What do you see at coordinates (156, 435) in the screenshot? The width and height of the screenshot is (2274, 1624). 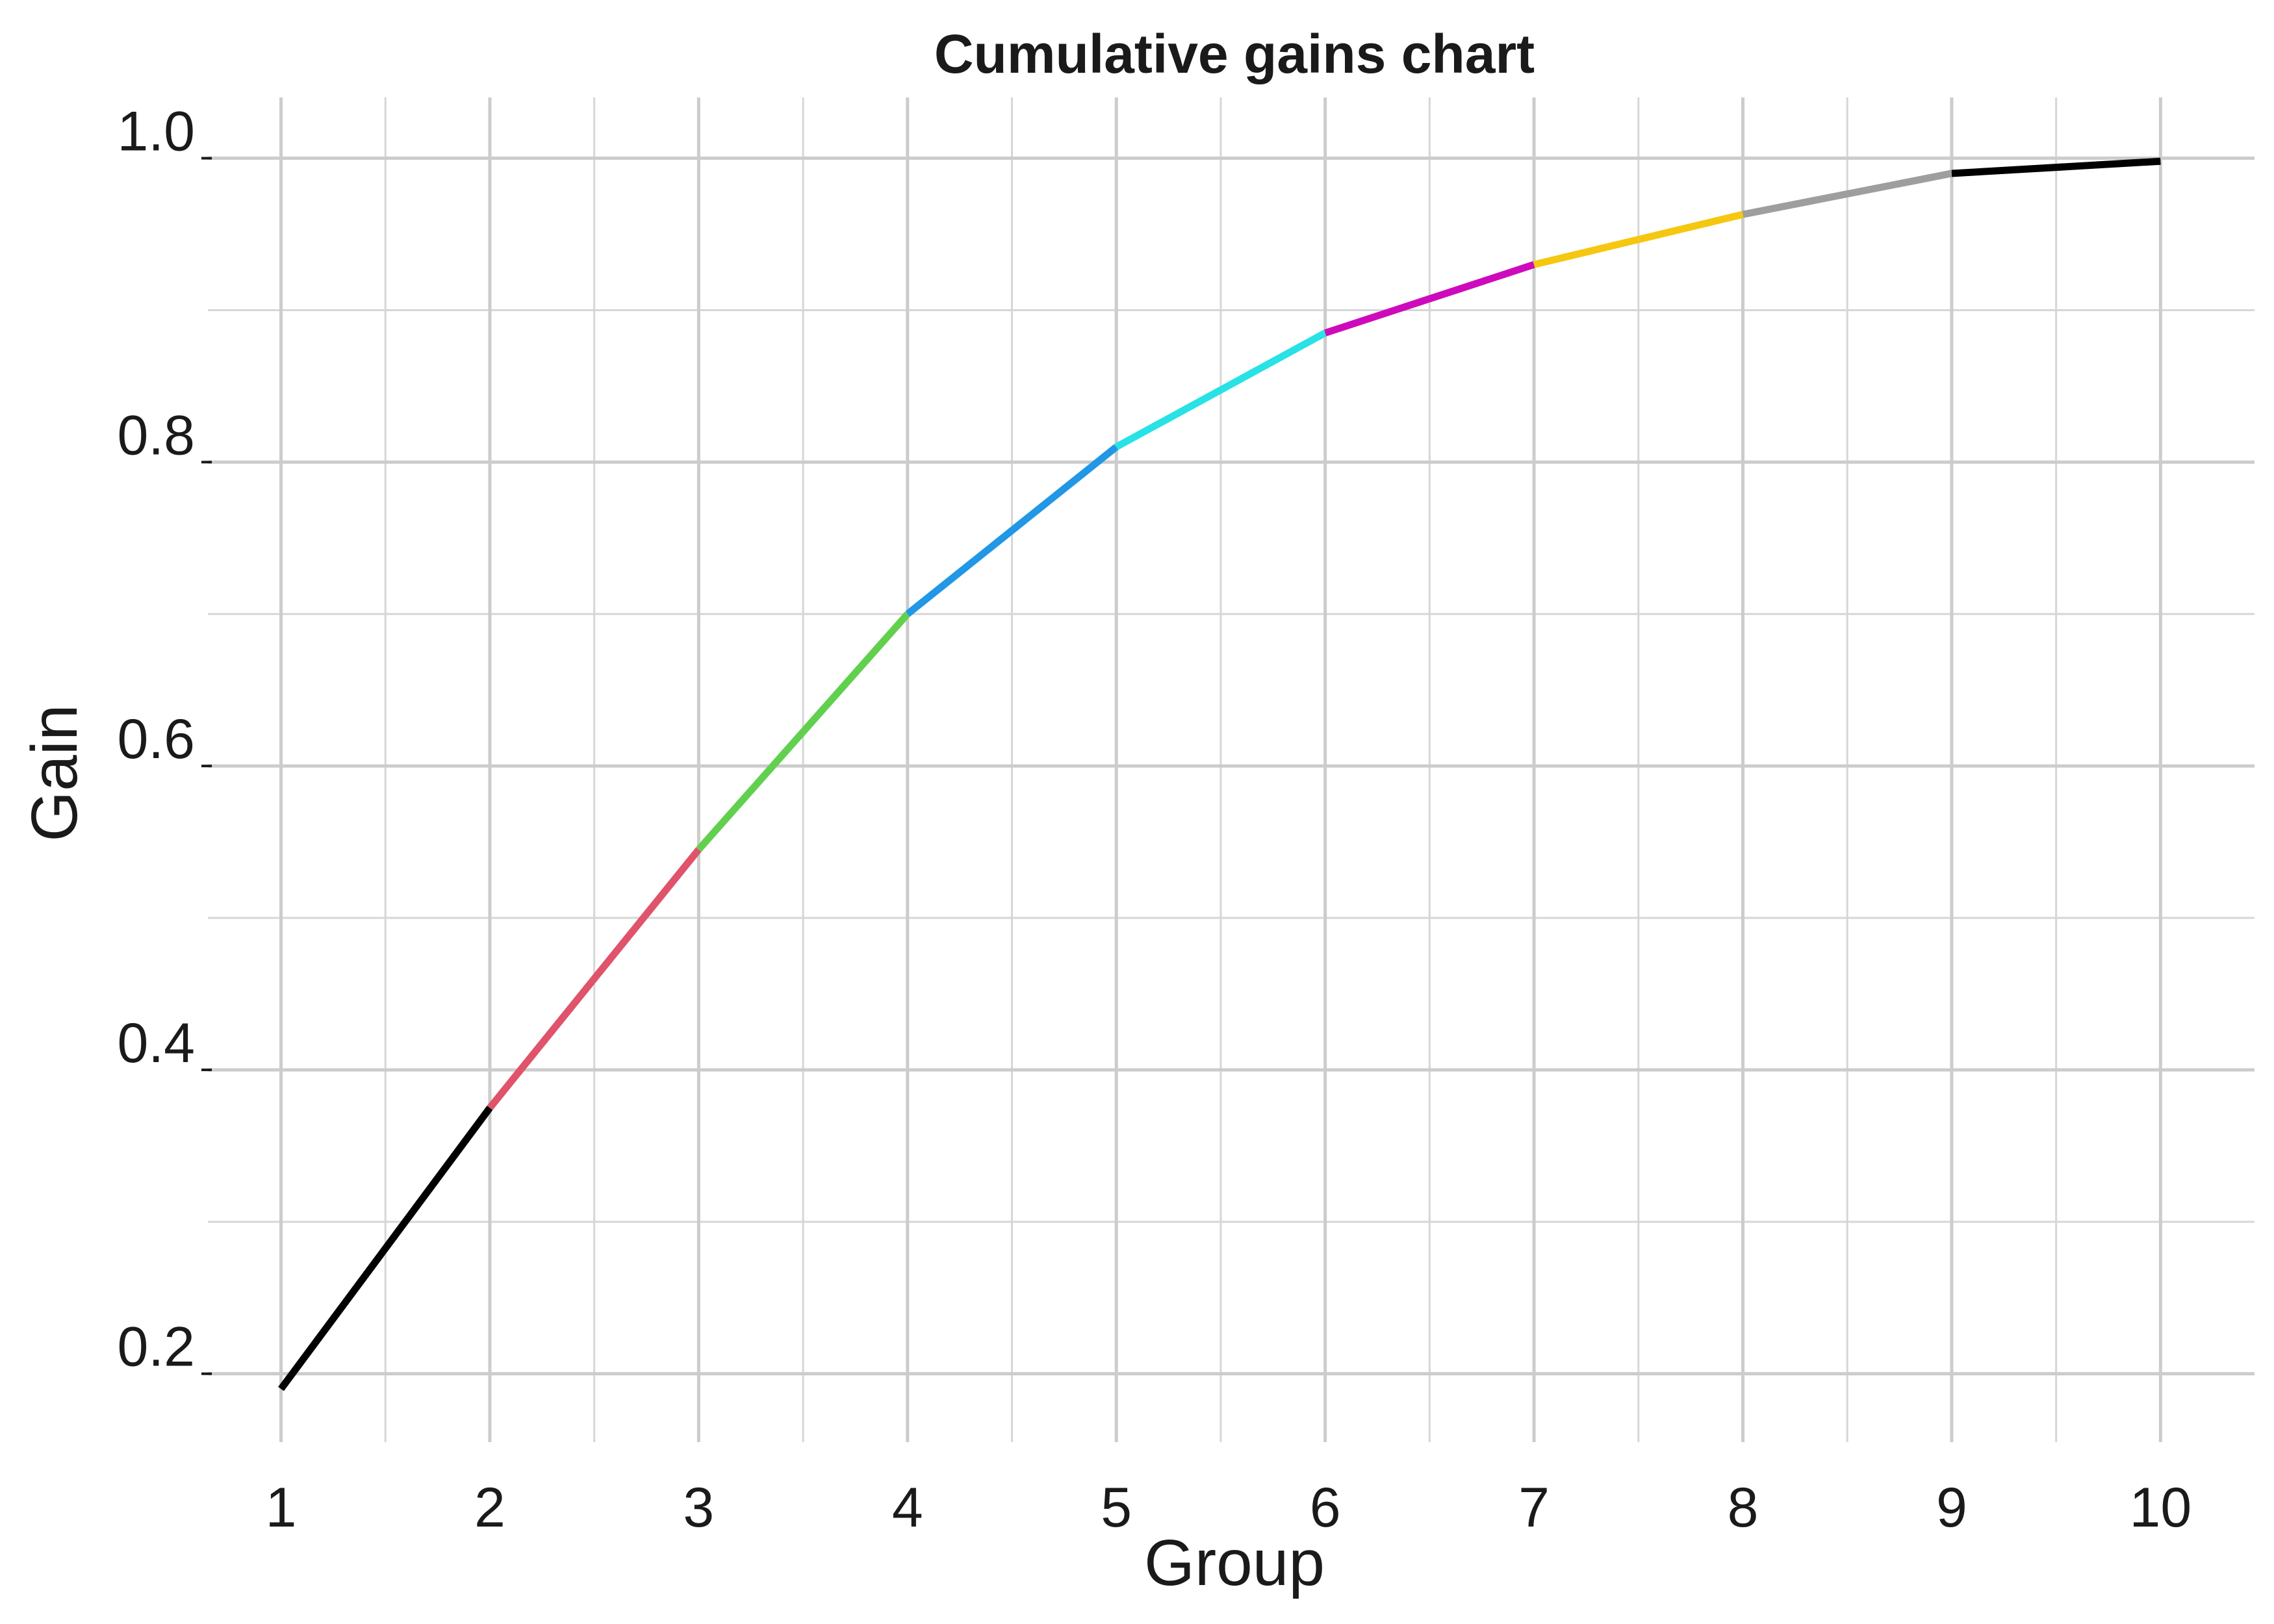 I see `y-tick-label: 0.8` at bounding box center [156, 435].